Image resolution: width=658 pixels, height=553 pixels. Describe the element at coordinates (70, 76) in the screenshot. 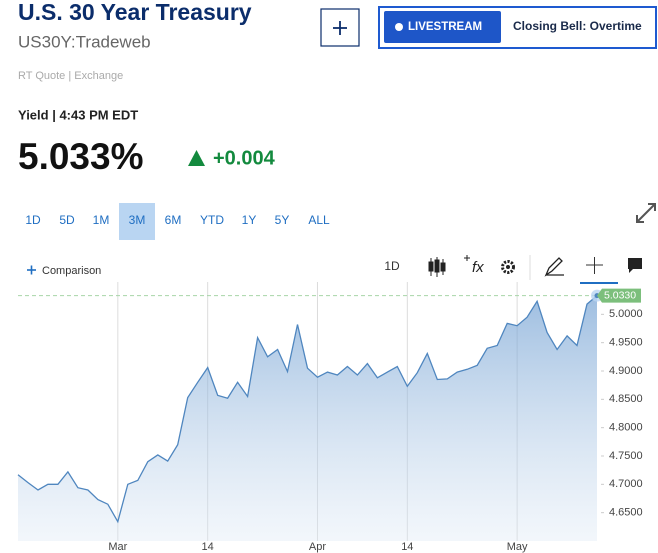

I see `quote-source: RT Quote | Exchange` at that location.